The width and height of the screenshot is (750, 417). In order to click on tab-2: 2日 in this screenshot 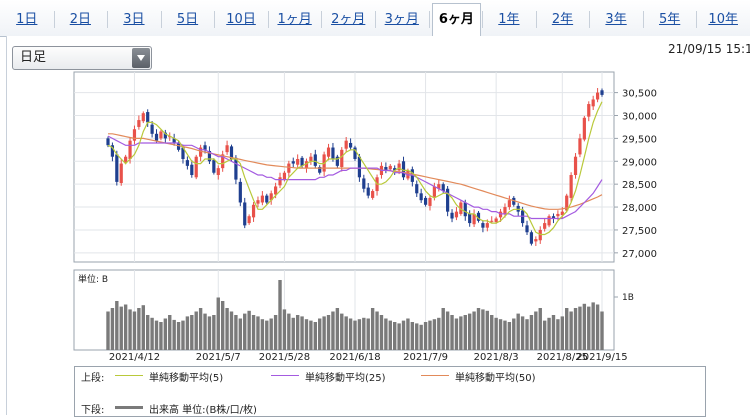, I will do `click(80, 19)`.